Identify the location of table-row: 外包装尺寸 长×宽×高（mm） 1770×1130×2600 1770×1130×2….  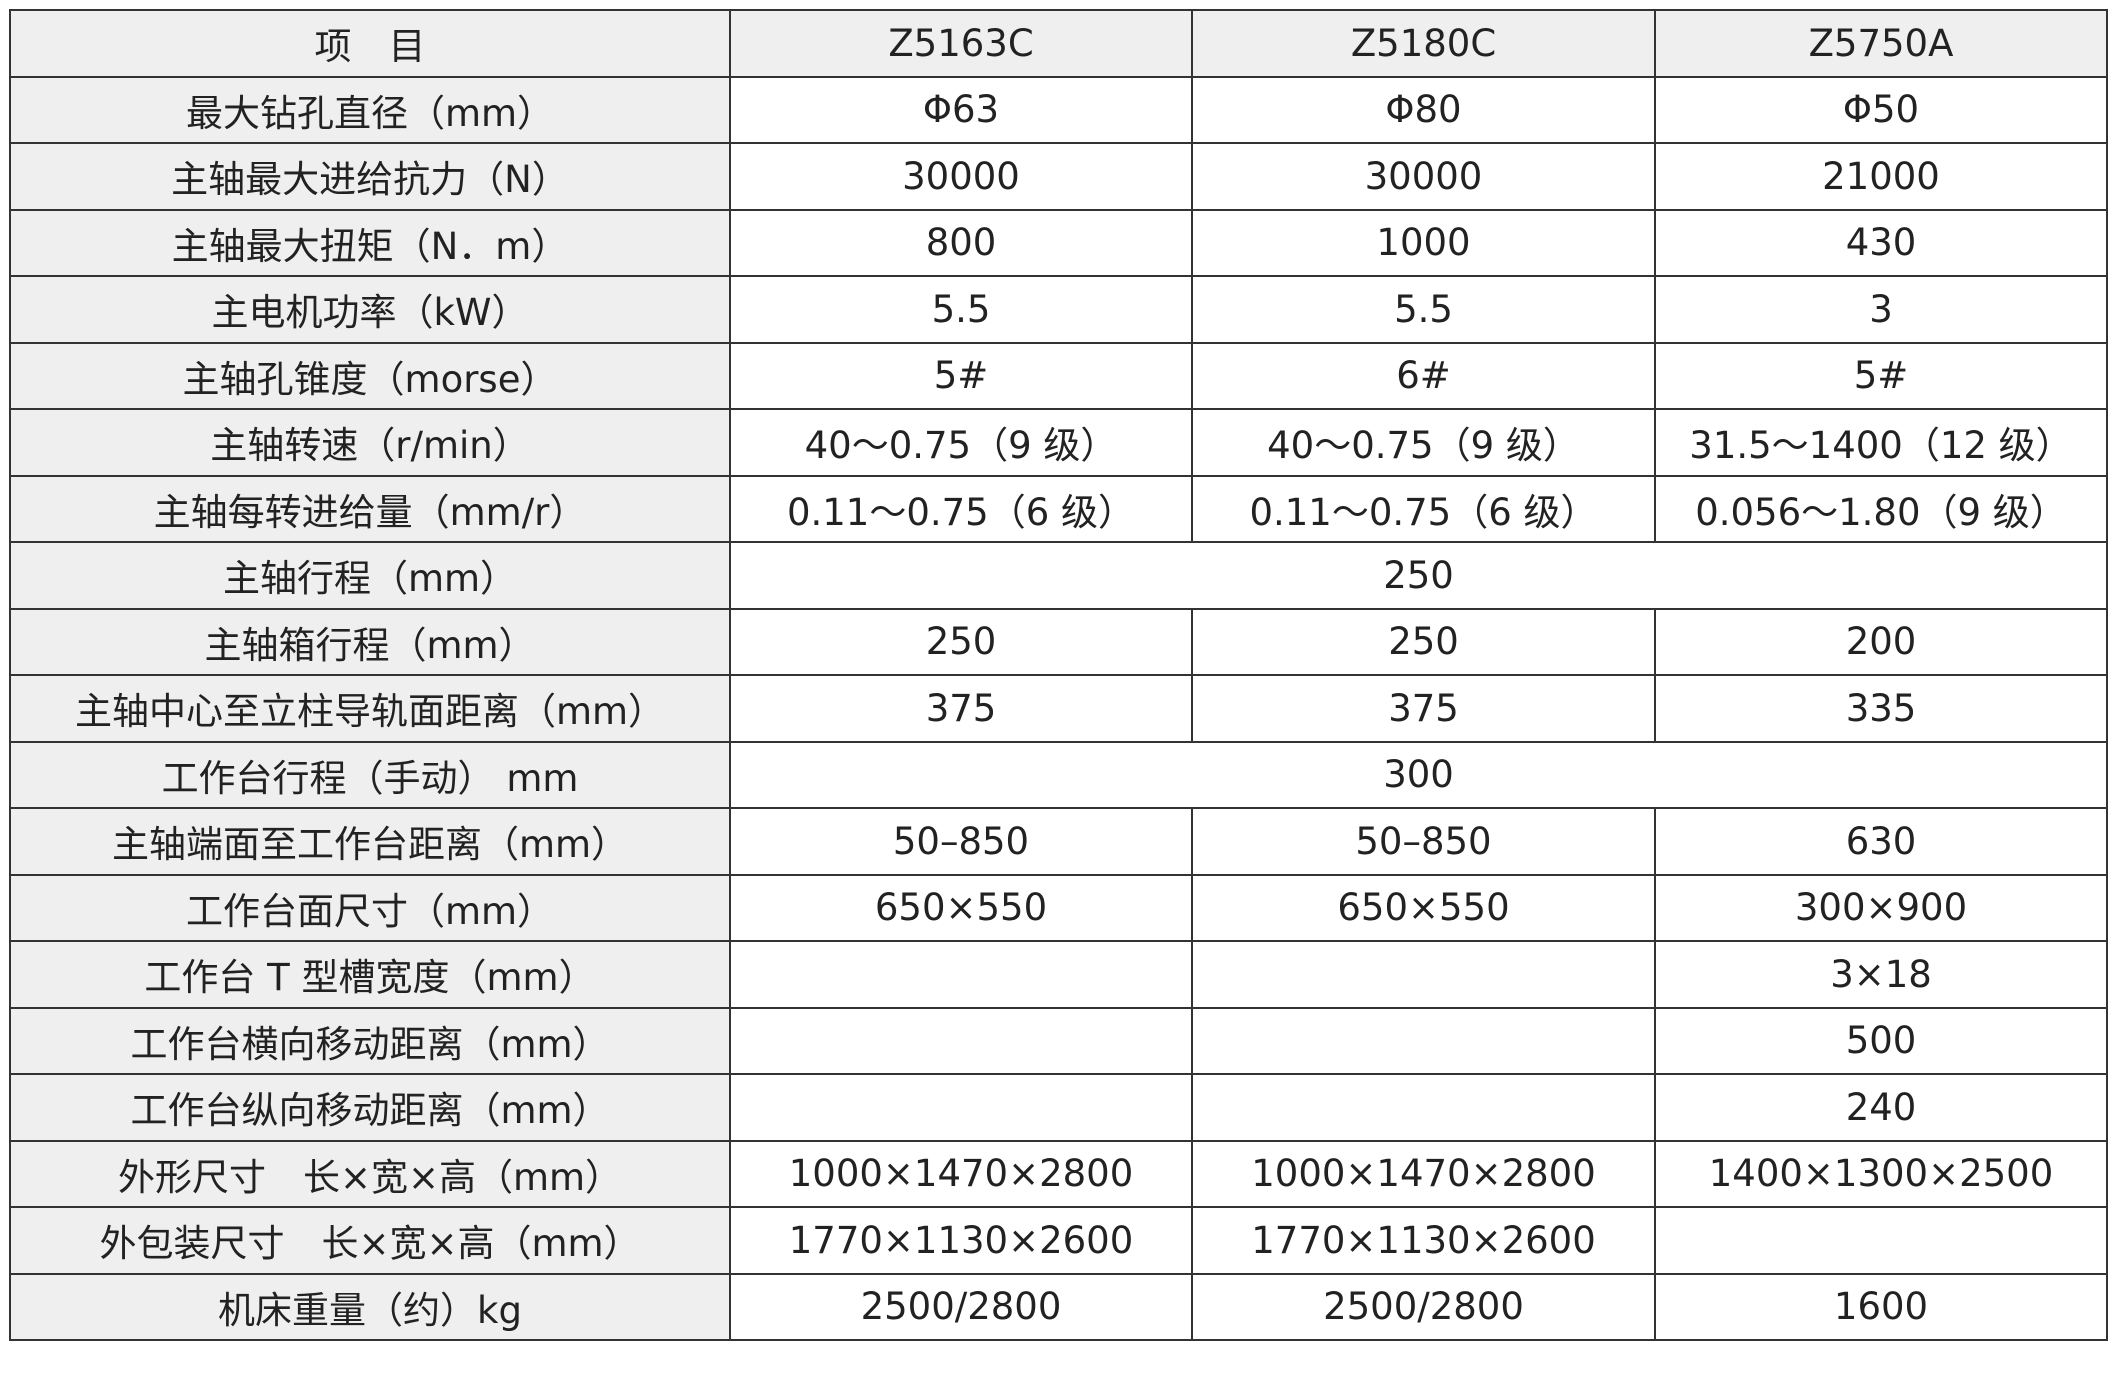
(1058, 1240).